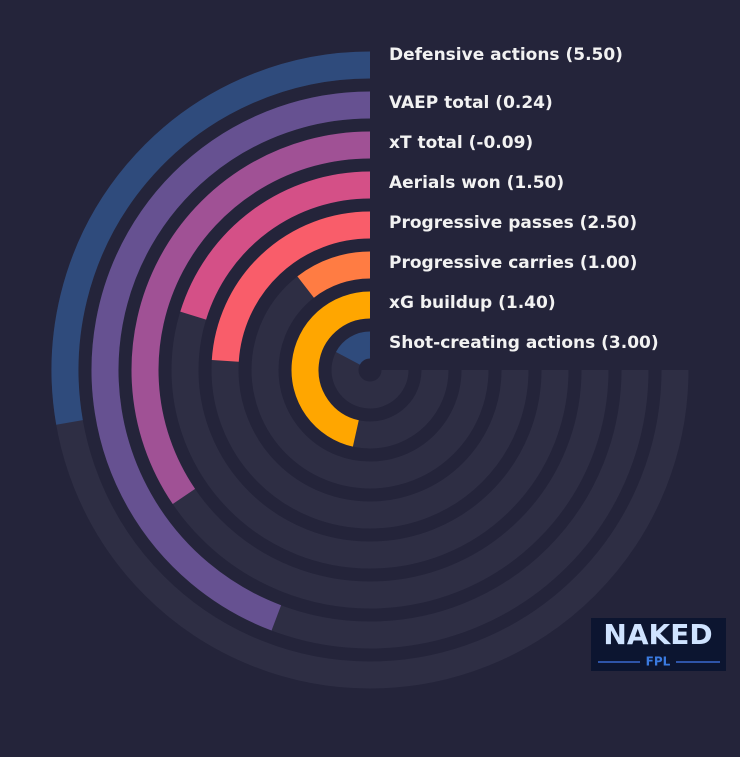 Image resolution: width=740 pixels, height=757 pixels. I want to click on logo: NAKED FPL, so click(658, 644).